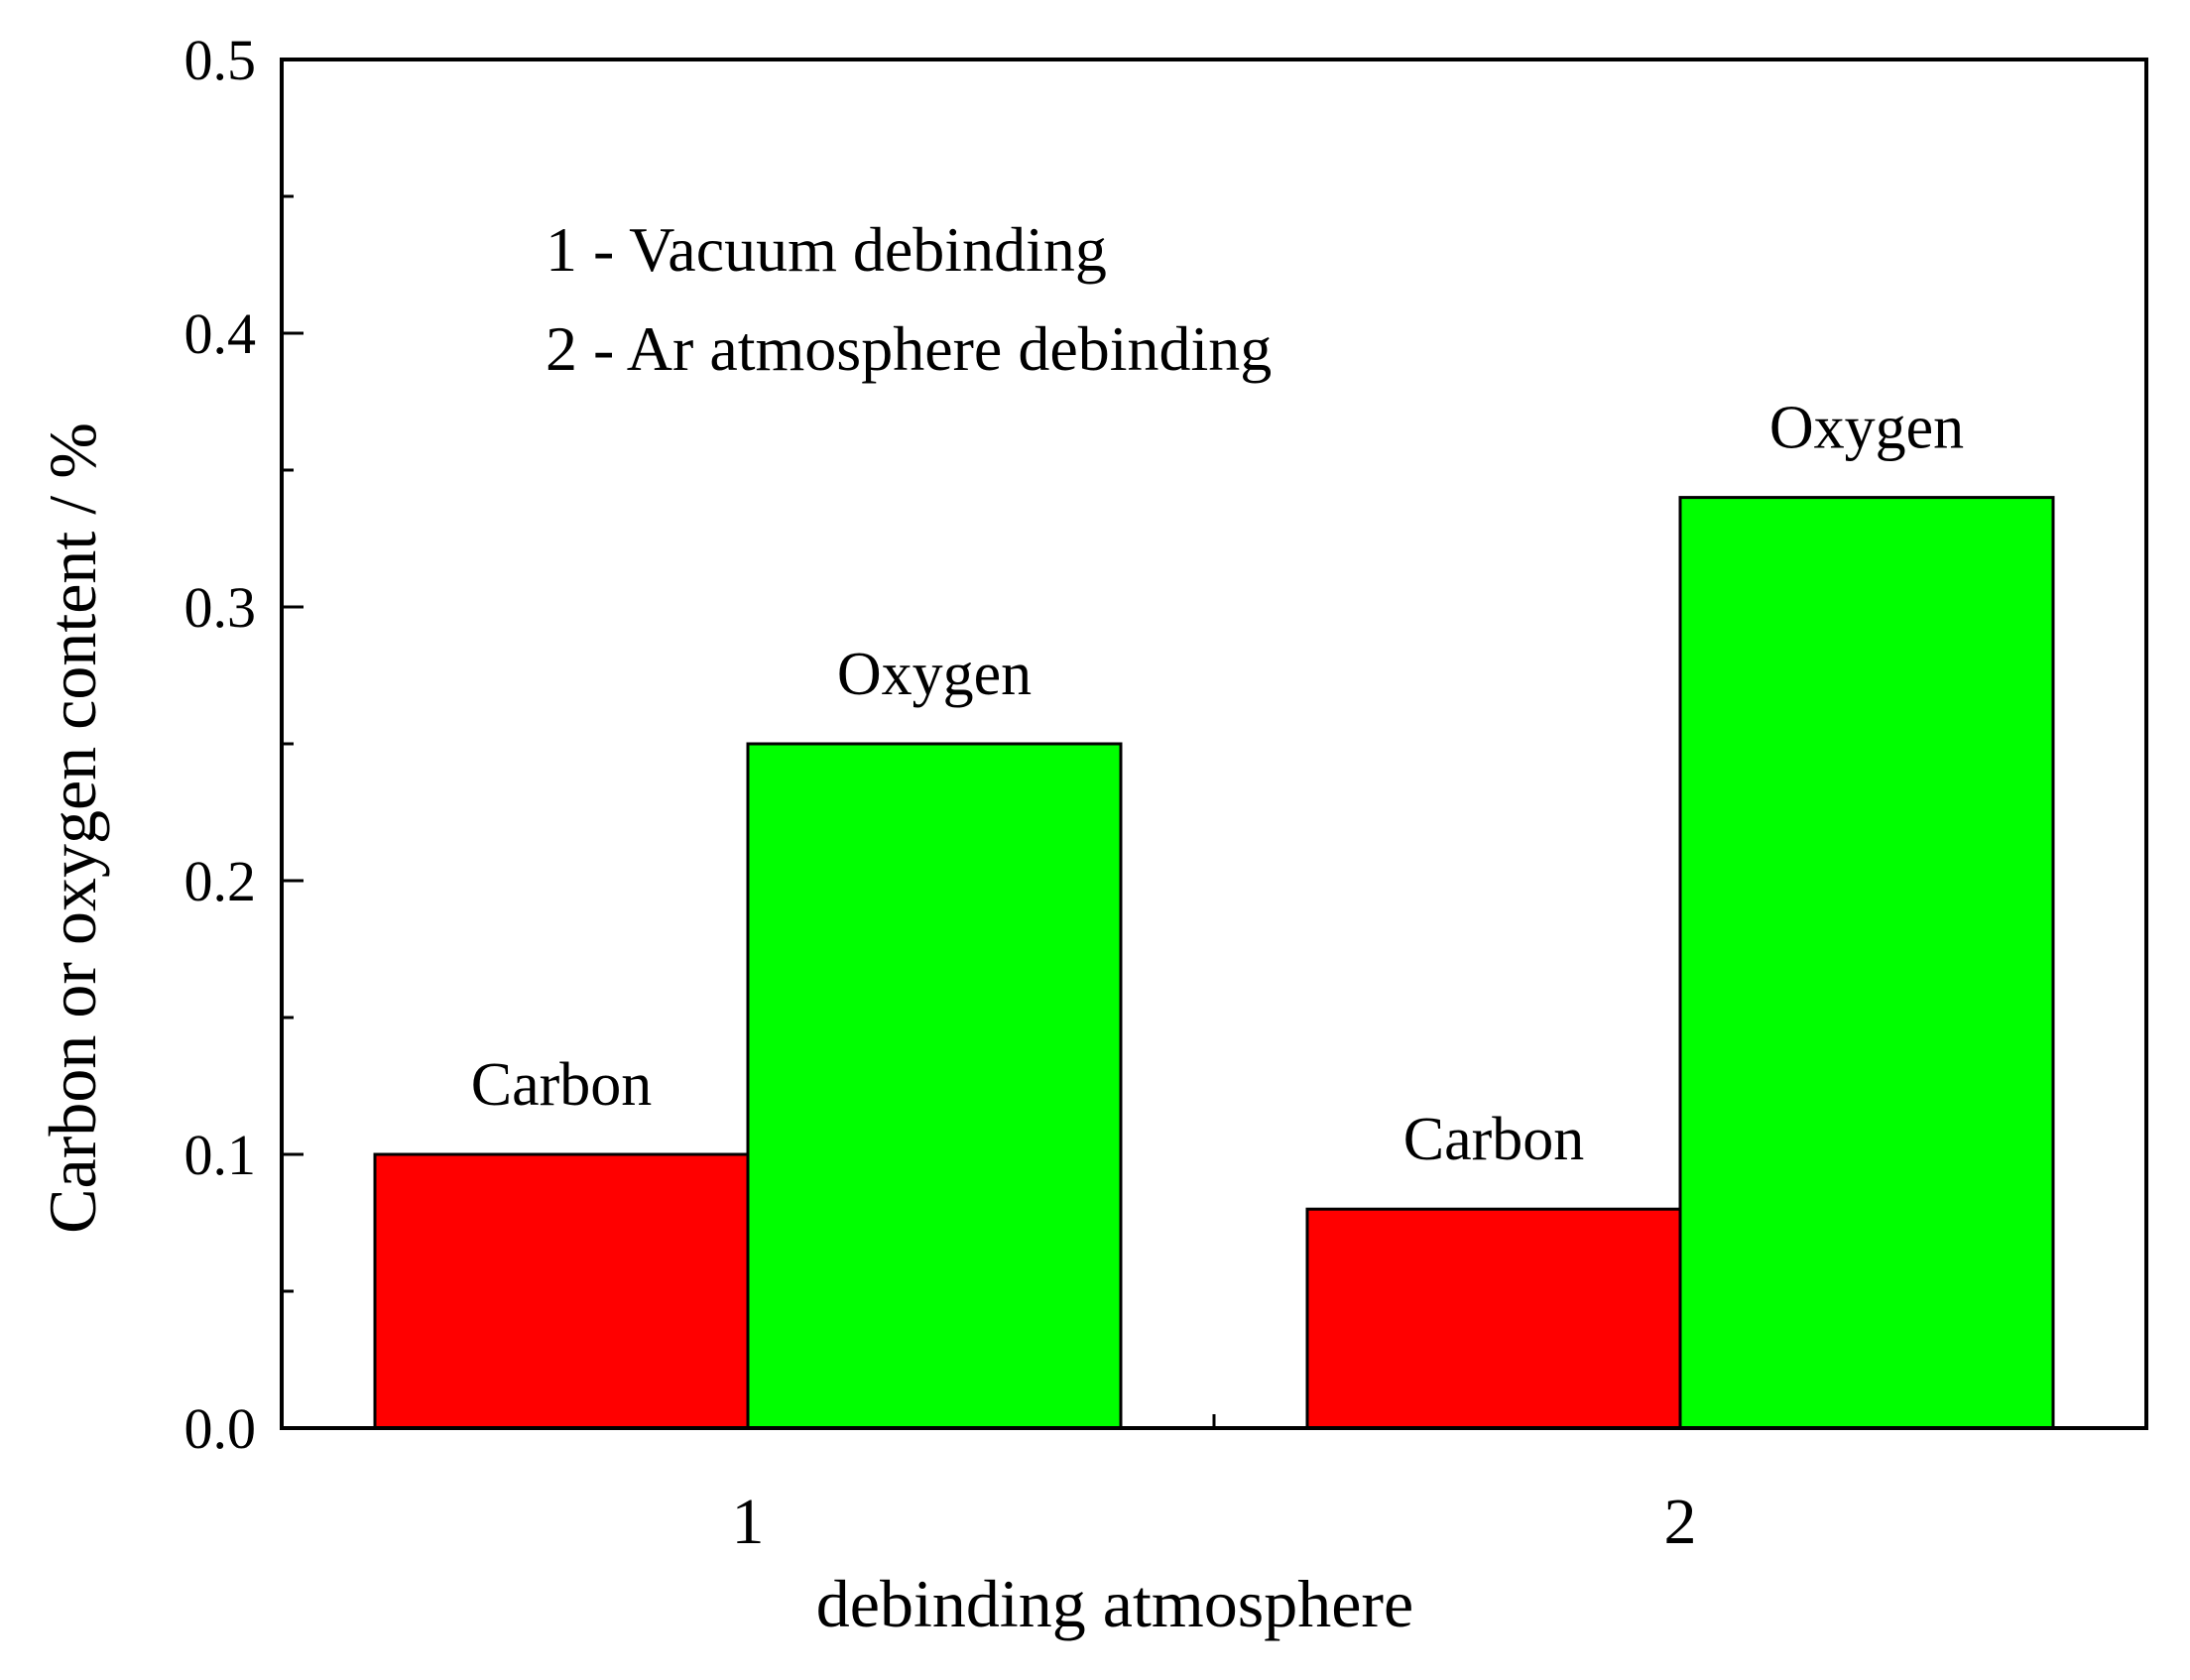 The height and width of the screenshot is (1680, 2190). Describe the element at coordinates (221, 1155) in the screenshot. I see `y-tick-label: 0.1` at that location.